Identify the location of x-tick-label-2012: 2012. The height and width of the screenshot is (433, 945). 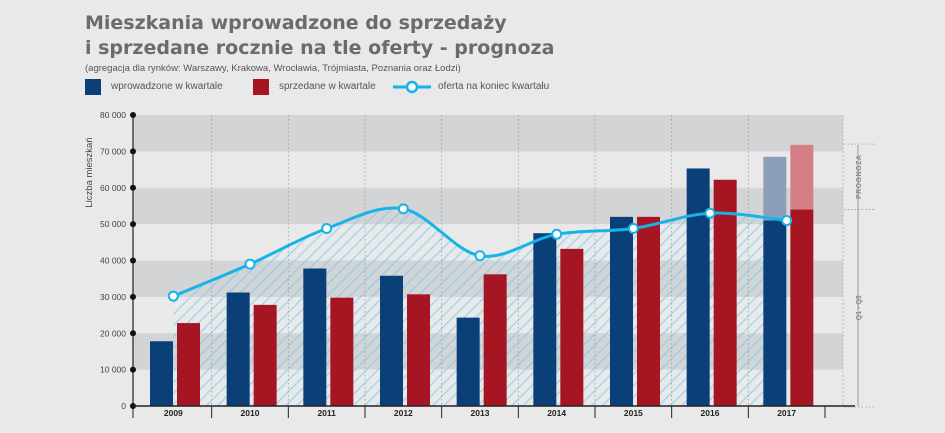
(403, 413).